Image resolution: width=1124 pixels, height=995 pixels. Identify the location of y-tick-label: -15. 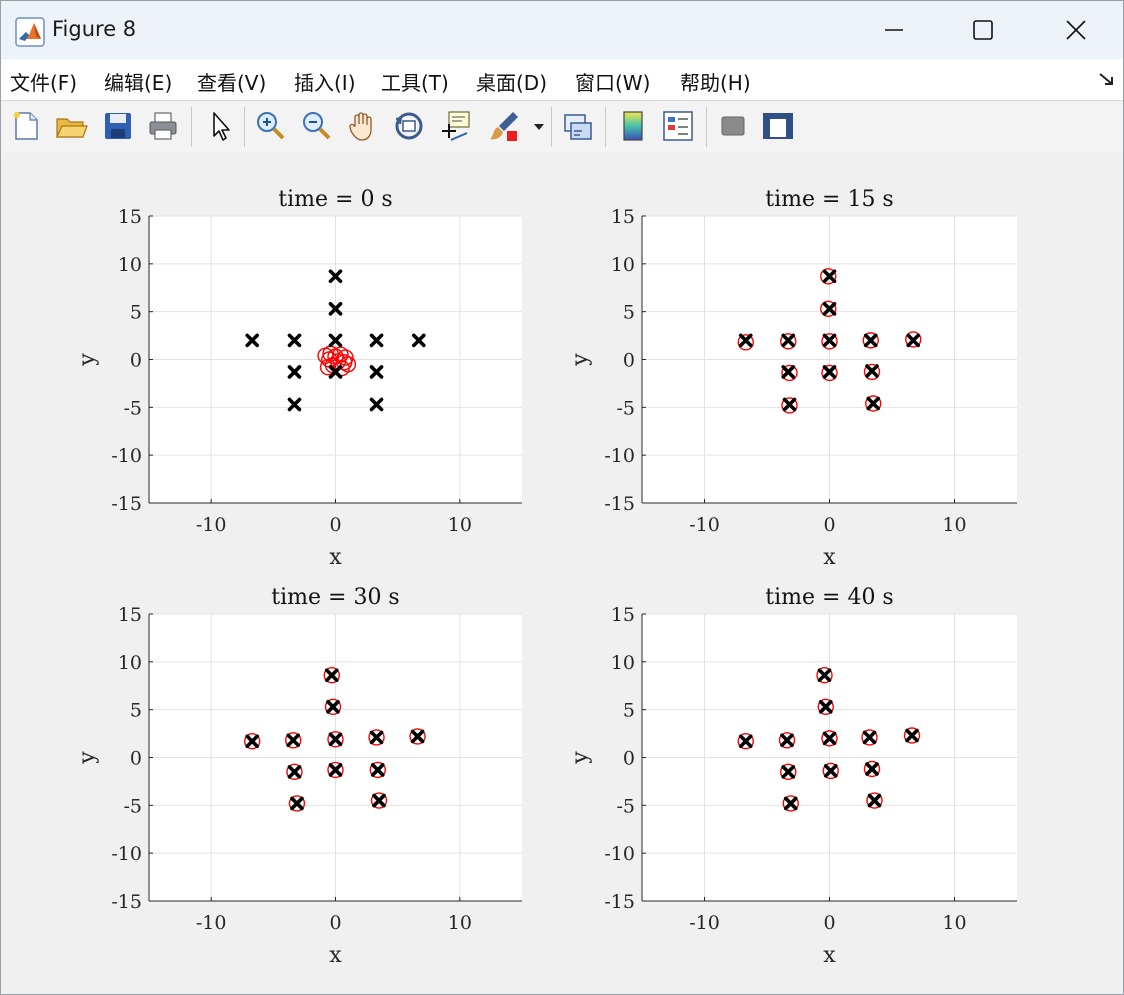
(126, 504).